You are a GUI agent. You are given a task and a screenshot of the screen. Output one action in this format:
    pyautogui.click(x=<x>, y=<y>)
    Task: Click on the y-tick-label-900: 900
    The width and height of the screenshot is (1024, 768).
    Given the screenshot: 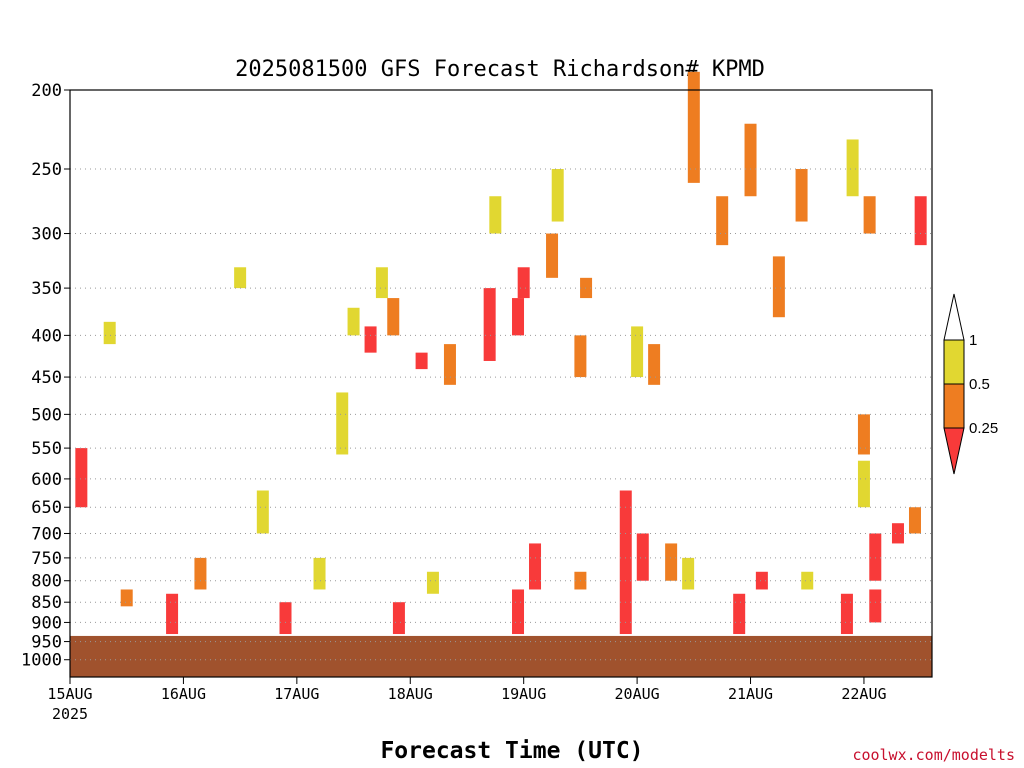 What is the action you would take?
    pyautogui.click(x=46, y=623)
    